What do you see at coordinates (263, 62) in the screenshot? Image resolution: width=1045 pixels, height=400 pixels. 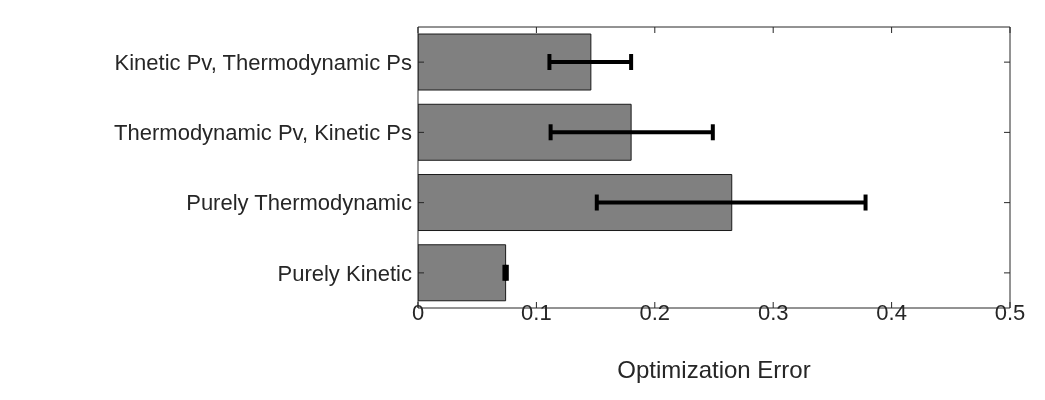 I see `y-tick-label: Kinetic Pv, Thermodynamic Ps` at bounding box center [263, 62].